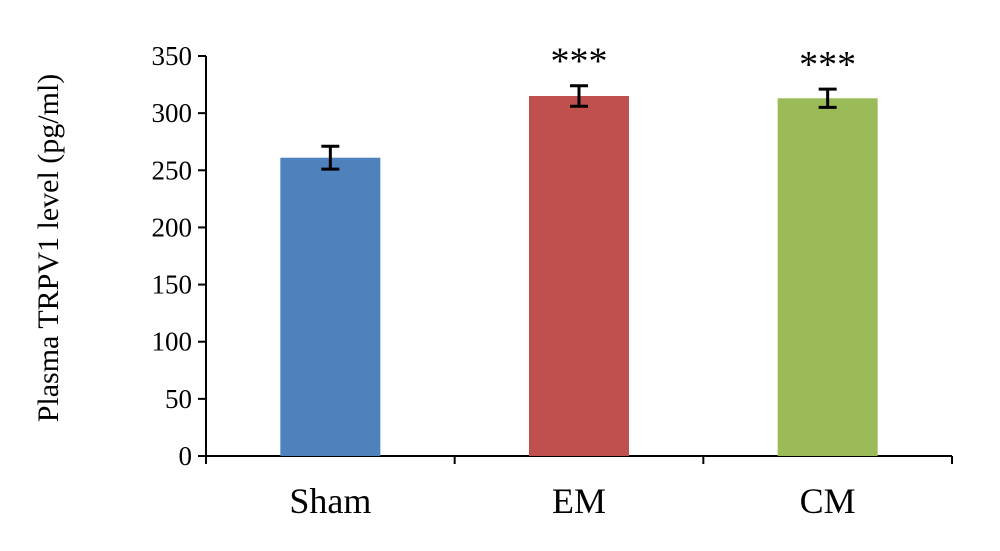 This screenshot has height=551, width=1000. What do you see at coordinates (579, 501) in the screenshot?
I see `x-tick-label: EM` at bounding box center [579, 501].